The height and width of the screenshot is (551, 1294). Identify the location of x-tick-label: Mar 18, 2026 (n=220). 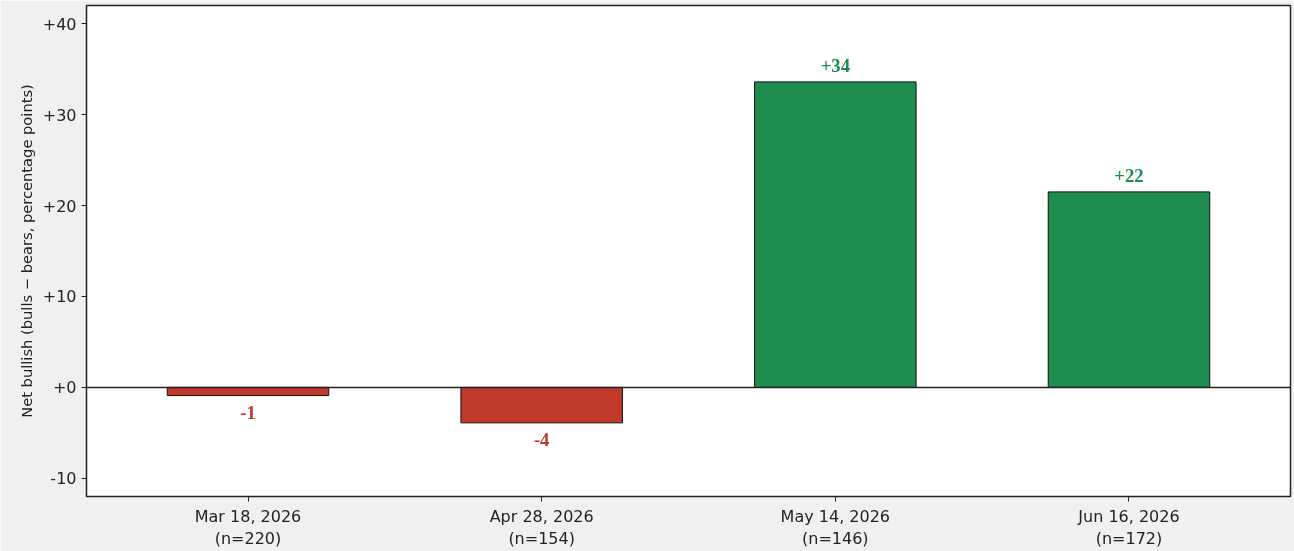
(248, 527).